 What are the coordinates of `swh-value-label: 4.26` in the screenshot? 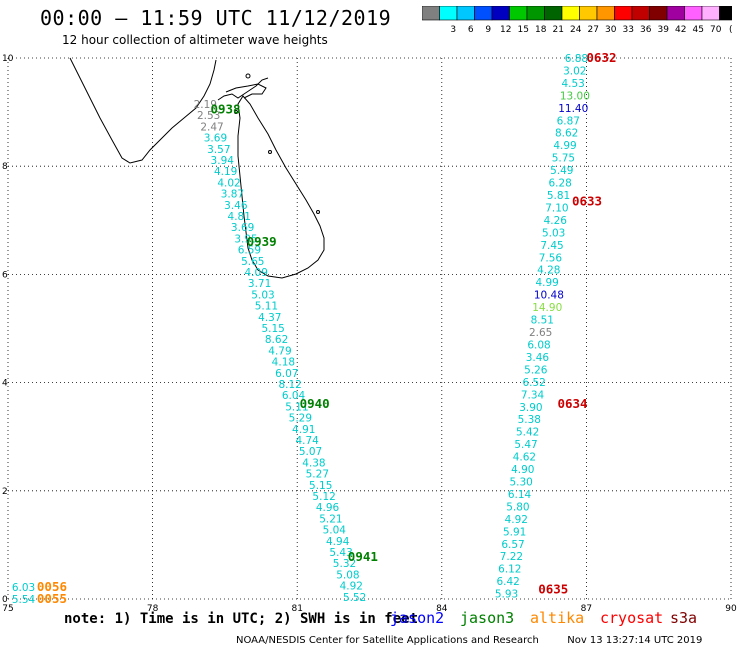 It's located at (556, 221).